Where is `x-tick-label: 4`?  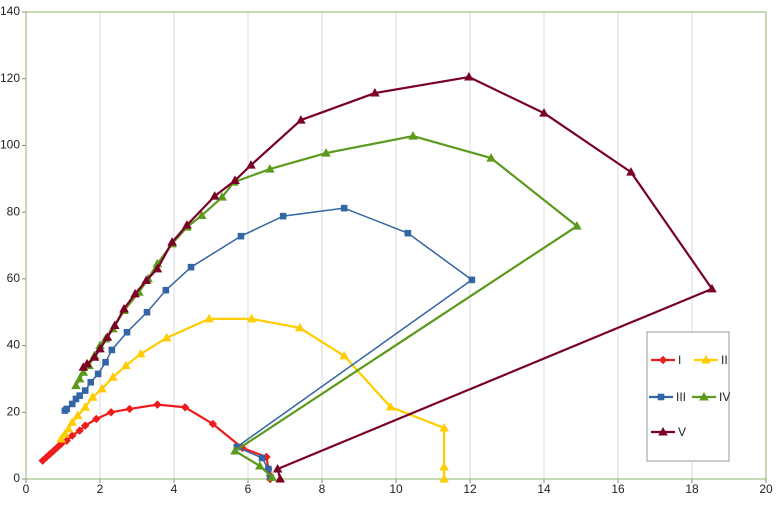
x-tick-label: 4 is located at coordinates (174, 489).